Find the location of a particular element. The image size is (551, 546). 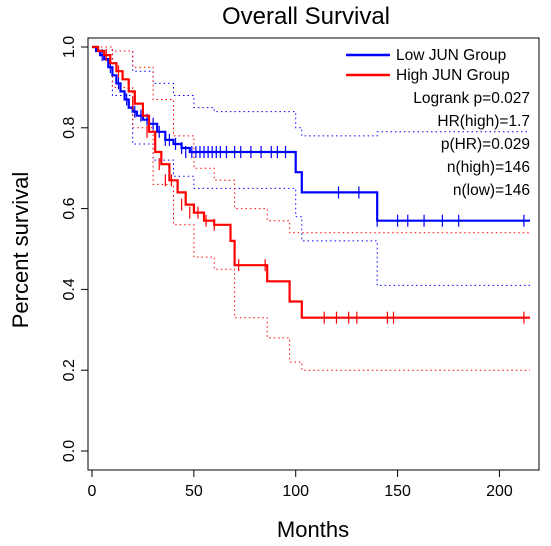

x-tick-label-1: 50 is located at coordinates (194, 491).